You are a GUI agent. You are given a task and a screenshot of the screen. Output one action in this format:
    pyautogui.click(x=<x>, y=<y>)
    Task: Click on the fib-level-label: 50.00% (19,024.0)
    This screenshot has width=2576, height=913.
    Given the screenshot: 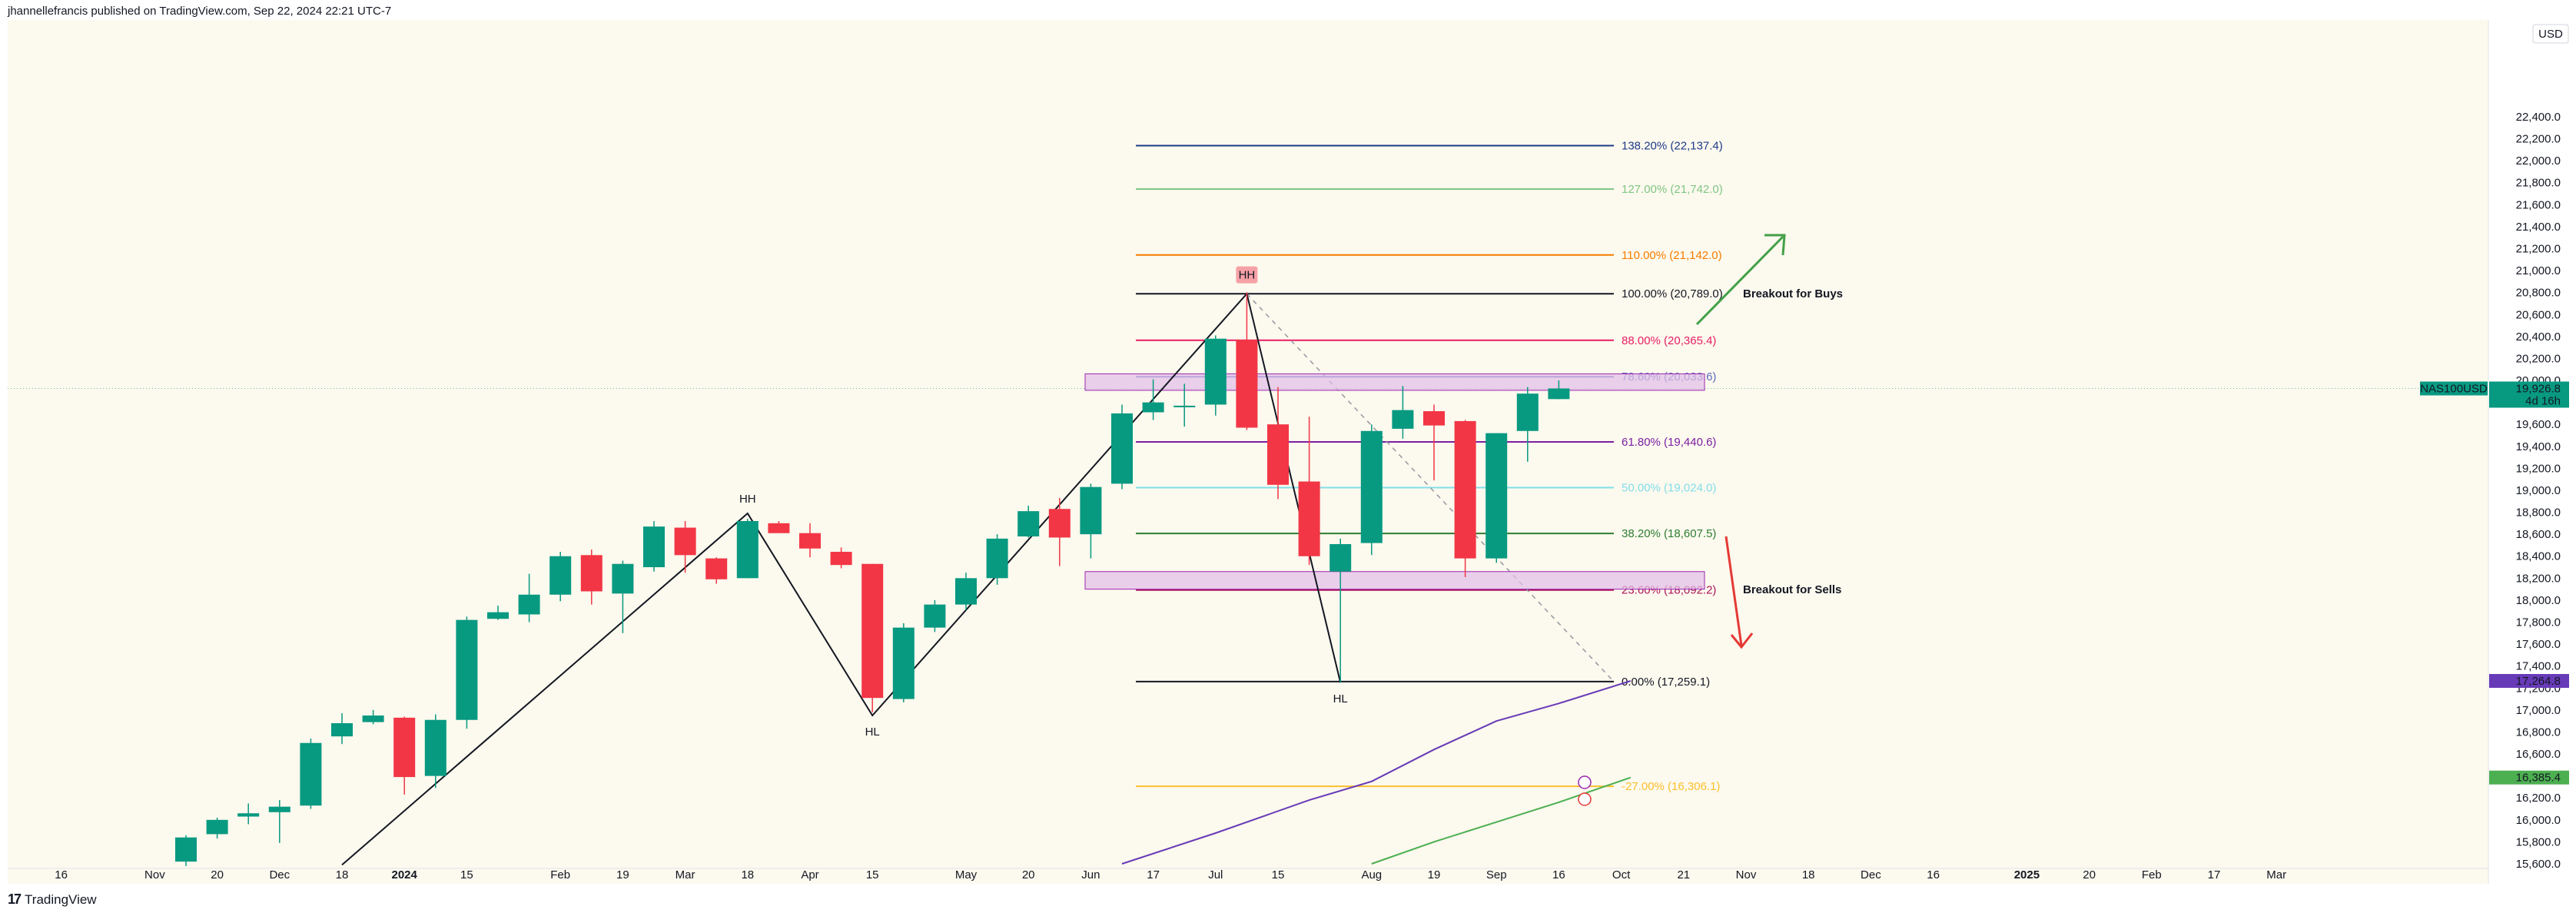 What is the action you would take?
    pyautogui.click(x=1669, y=488)
    